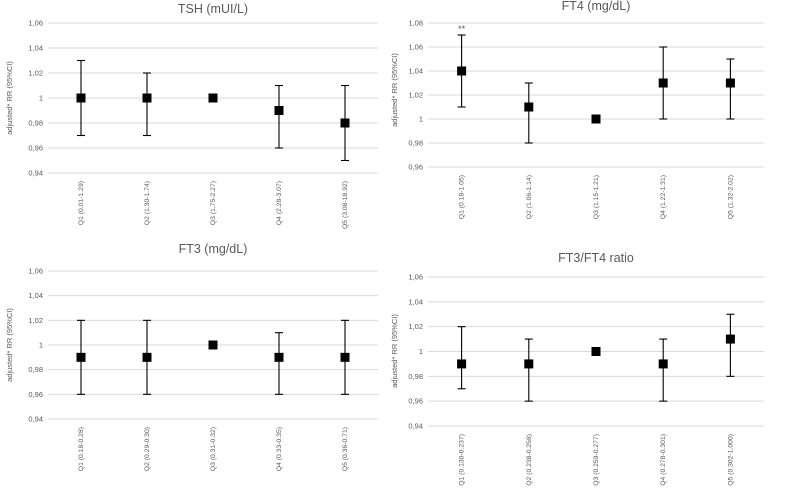  I want to click on x-tick-label: Q4 (0.278-0.301), so click(663, 460).